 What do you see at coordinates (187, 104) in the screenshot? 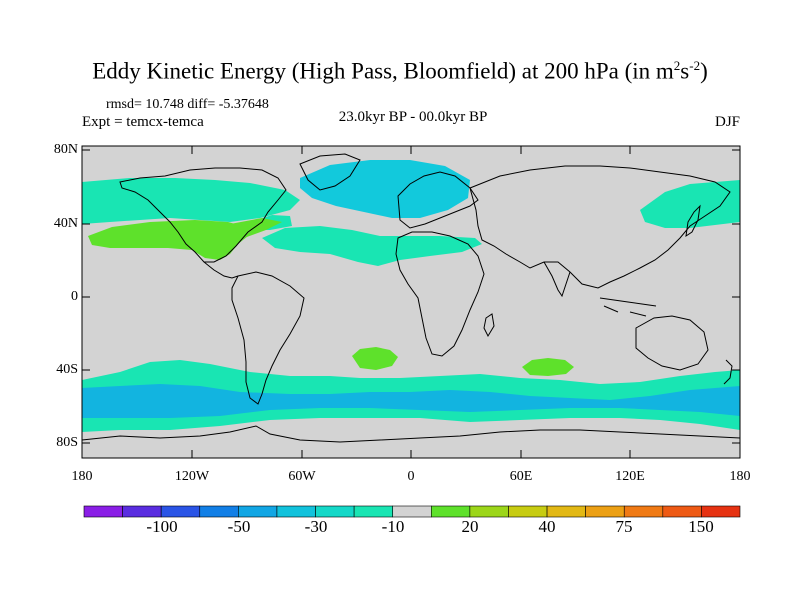
I see `rmsd-diff-stats: rmsd= 10.748 diff= -5.37648` at bounding box center [187, 104].